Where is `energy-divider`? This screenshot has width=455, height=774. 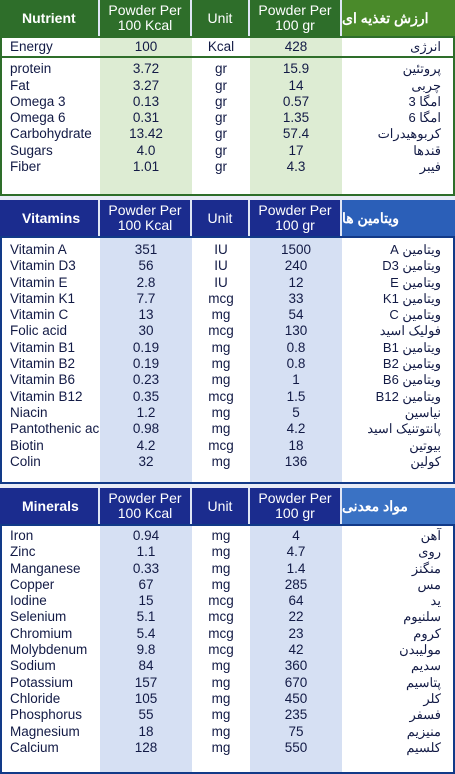
energy-divider is located at coordinates (227, 57).